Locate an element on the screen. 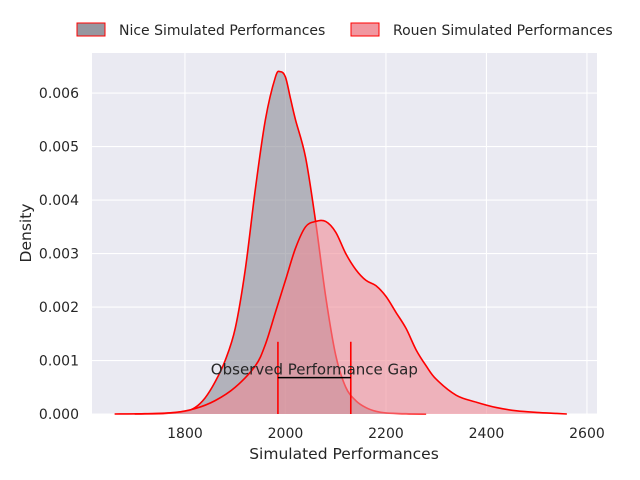 This screenshot has height=480, width=640. performance-gap-label: Observed Performance Gap is located at coordinates (314, 370).